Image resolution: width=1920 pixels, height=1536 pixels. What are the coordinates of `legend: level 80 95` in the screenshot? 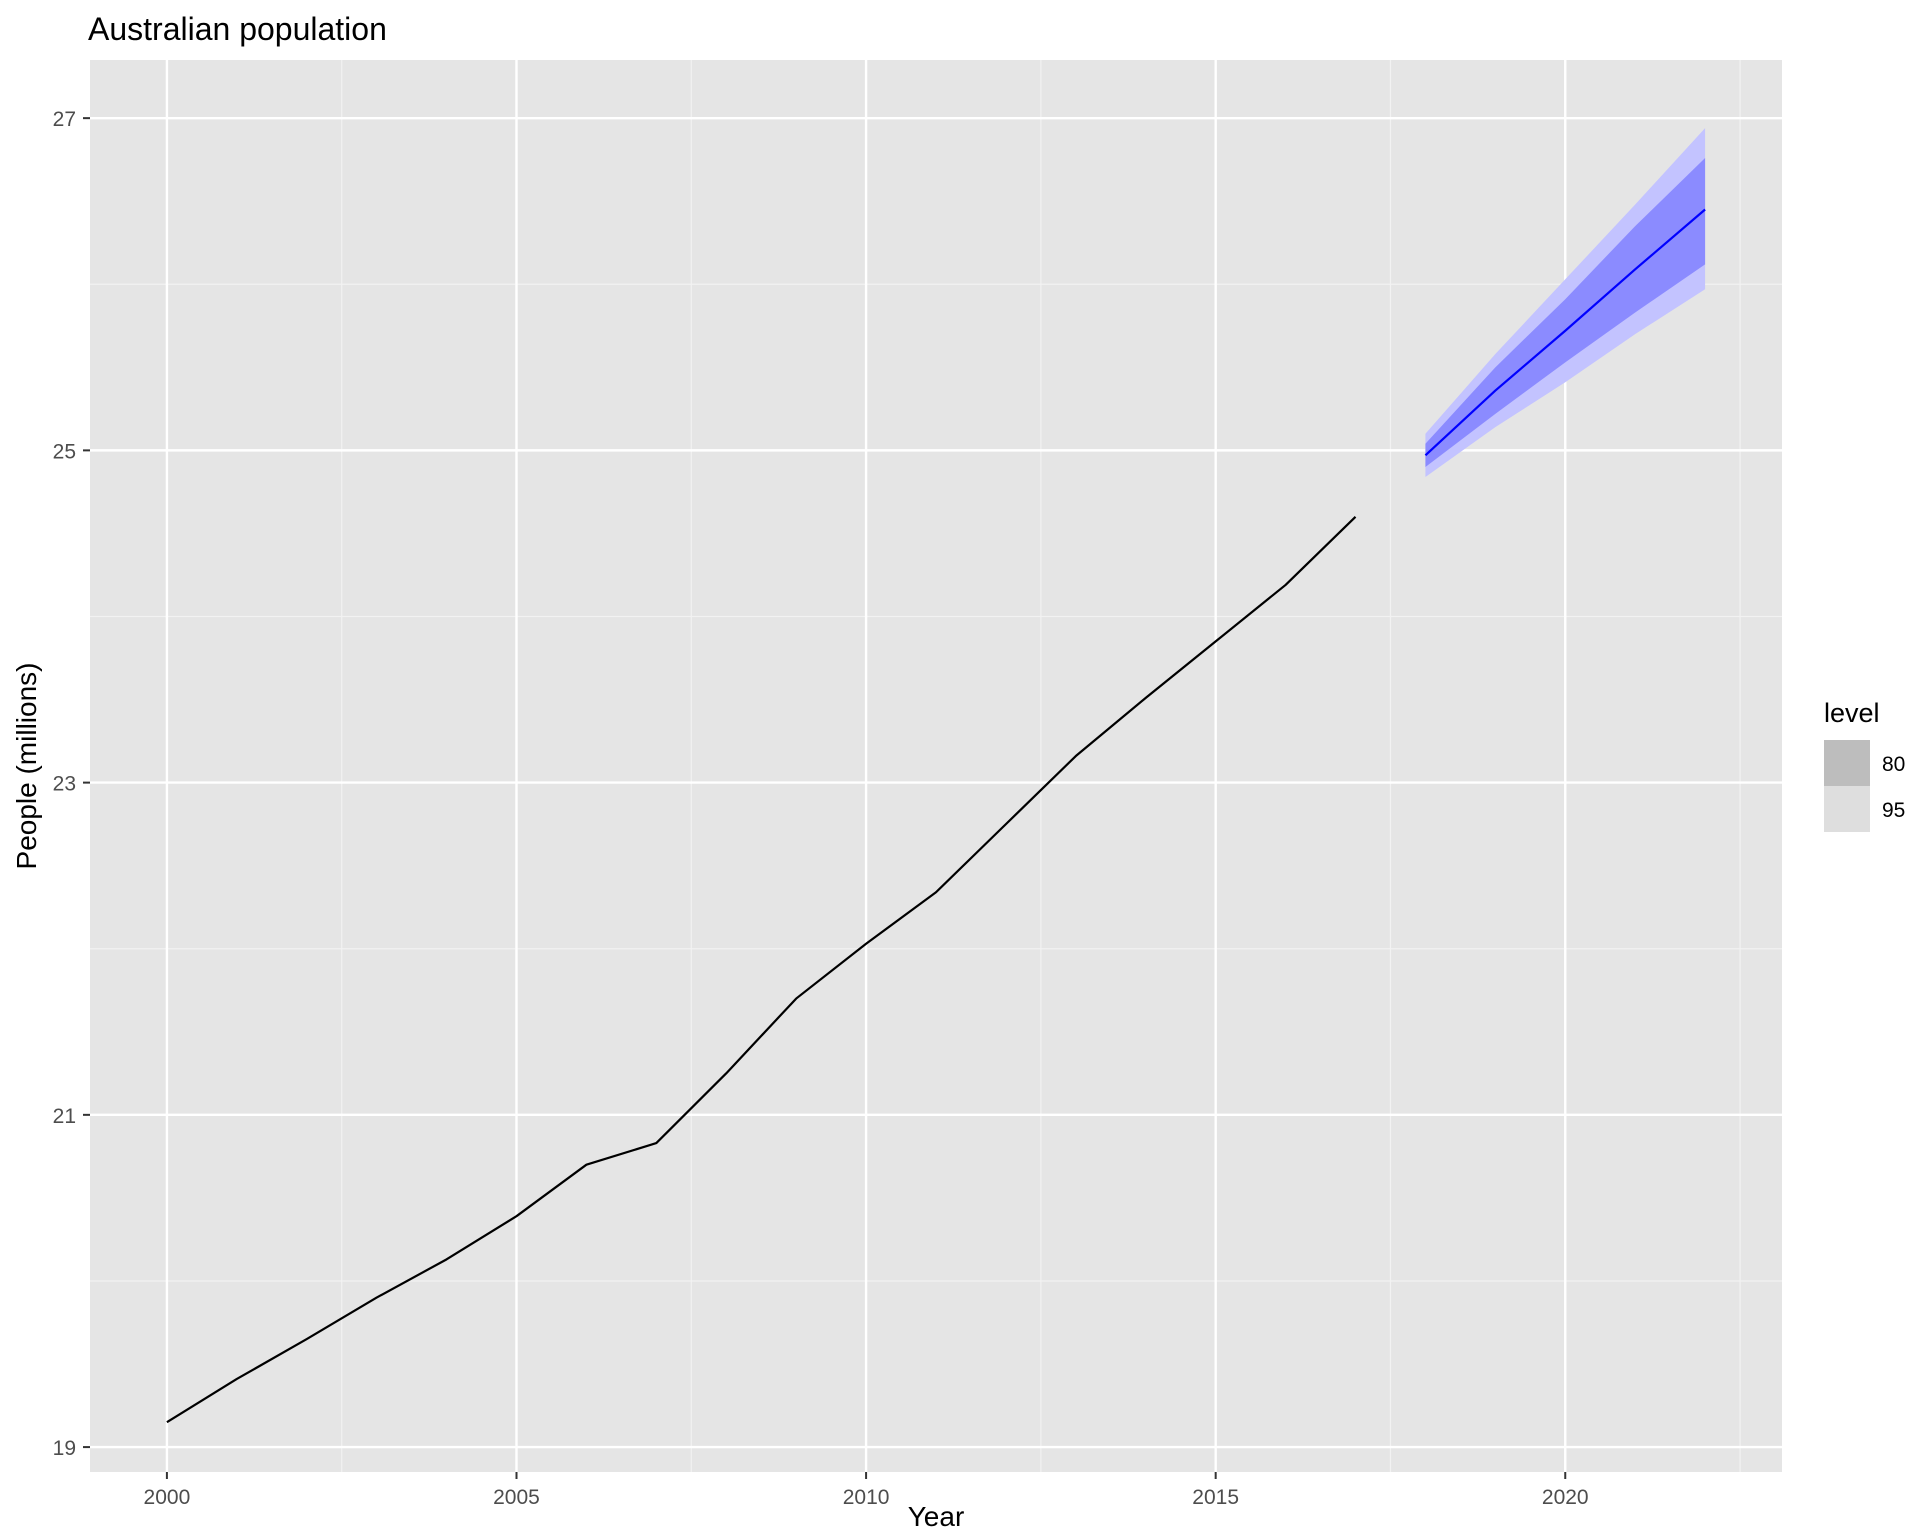 It's located at (1864, 765).